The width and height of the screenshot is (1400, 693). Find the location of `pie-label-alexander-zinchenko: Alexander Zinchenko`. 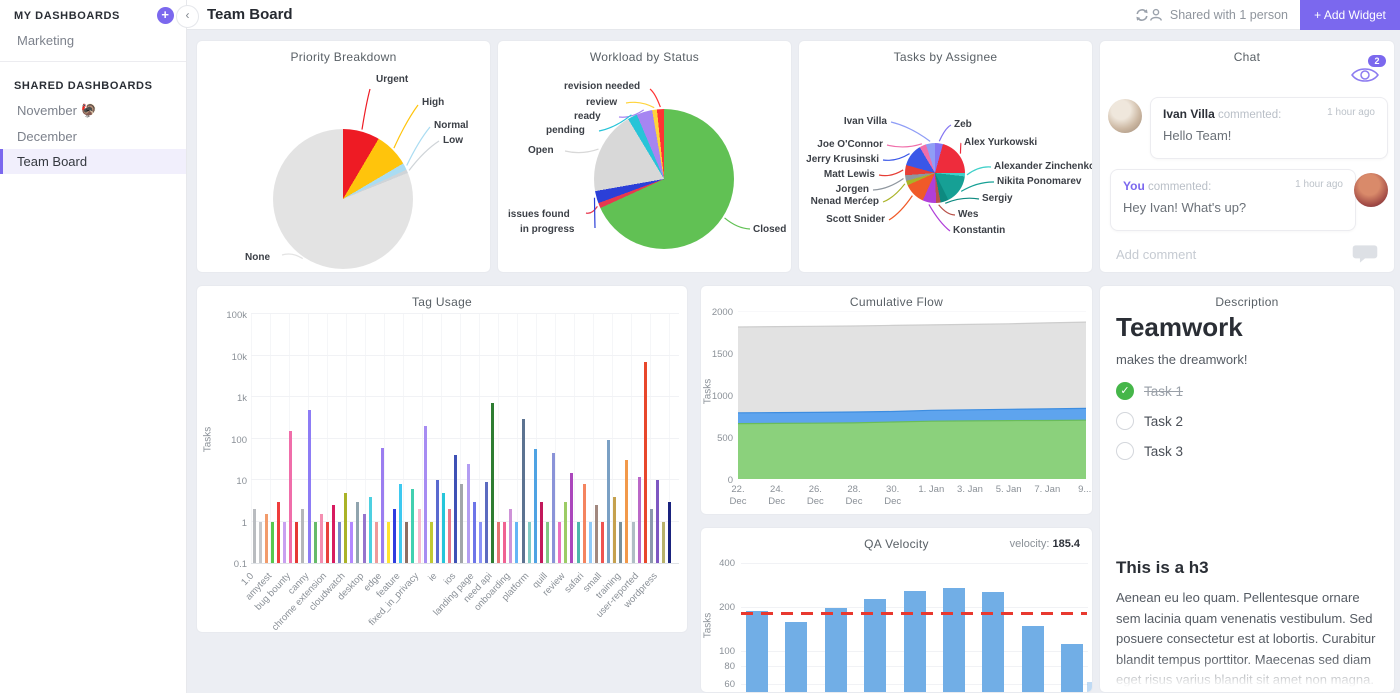

pie-label-alexander-zinchenko: Alexander Zinchenko is located at coordinates (1043, 166).